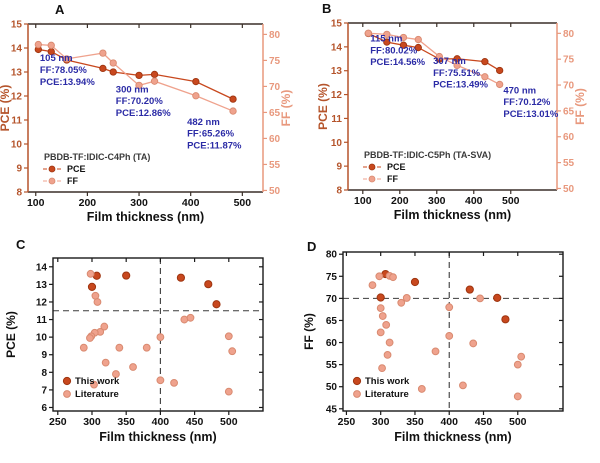 This screenshot has width=600, height=463. Describe the element at coordinates (64, 70) in the screenshot. I see `svg-text: FF:78.05%` at that location.